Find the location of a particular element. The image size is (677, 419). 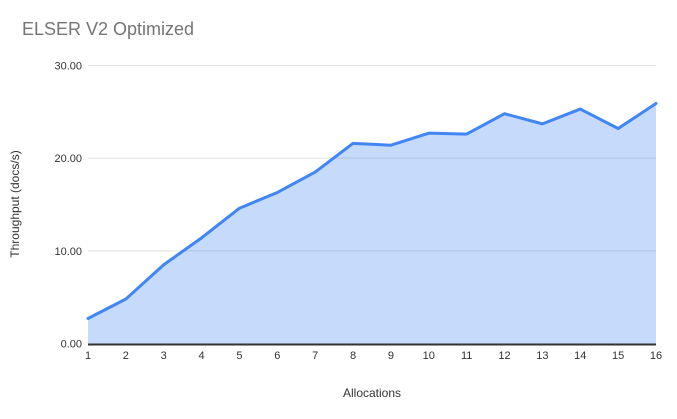

x-tick-label: 10 is located at coordinates (429, 356).